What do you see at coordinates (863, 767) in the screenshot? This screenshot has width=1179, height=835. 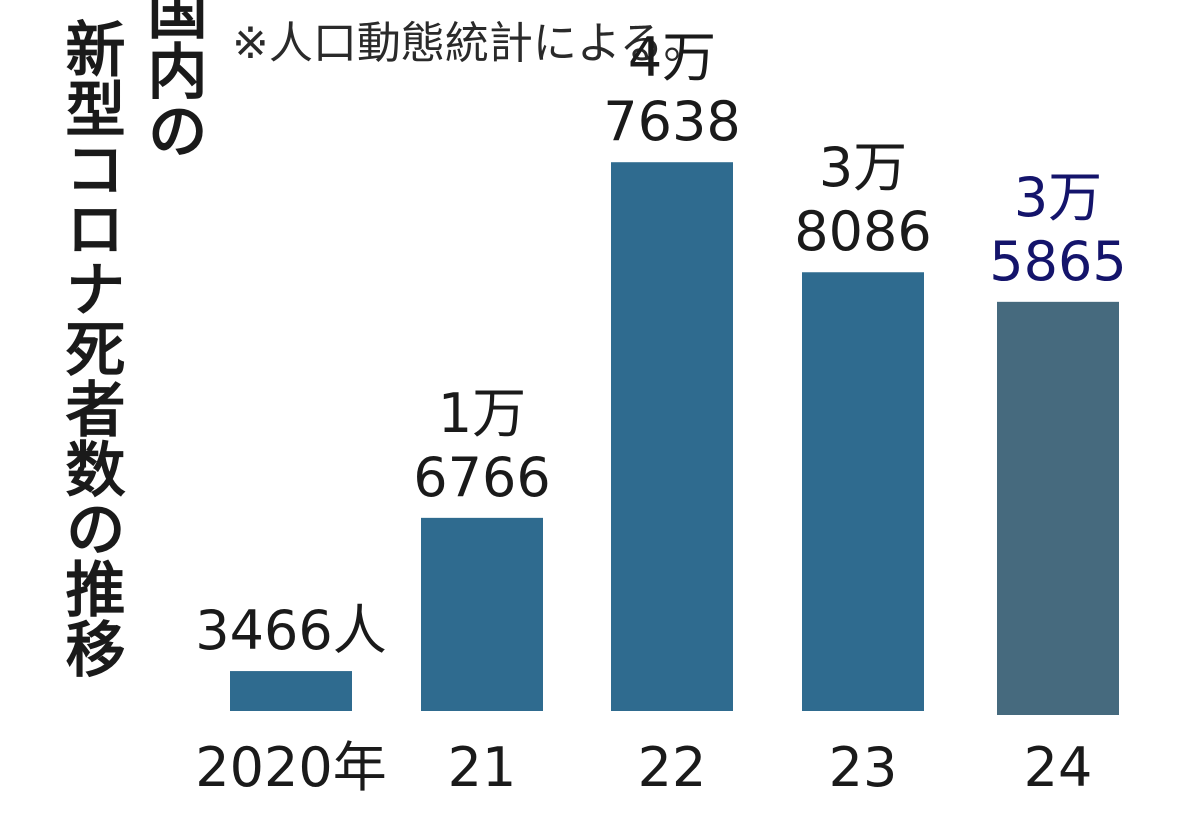 I see `category-label-3: 23` at bounding box center [863, 767].